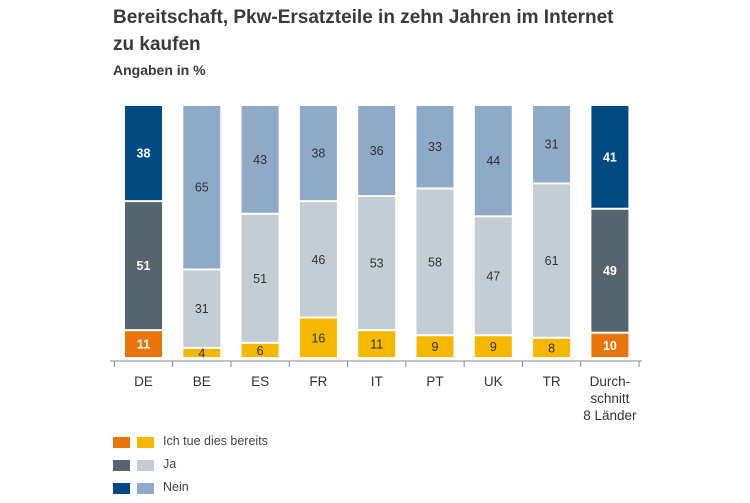 The image size is (750, 503). I want to click on data-label-bereits: 4, so click(201, 353).